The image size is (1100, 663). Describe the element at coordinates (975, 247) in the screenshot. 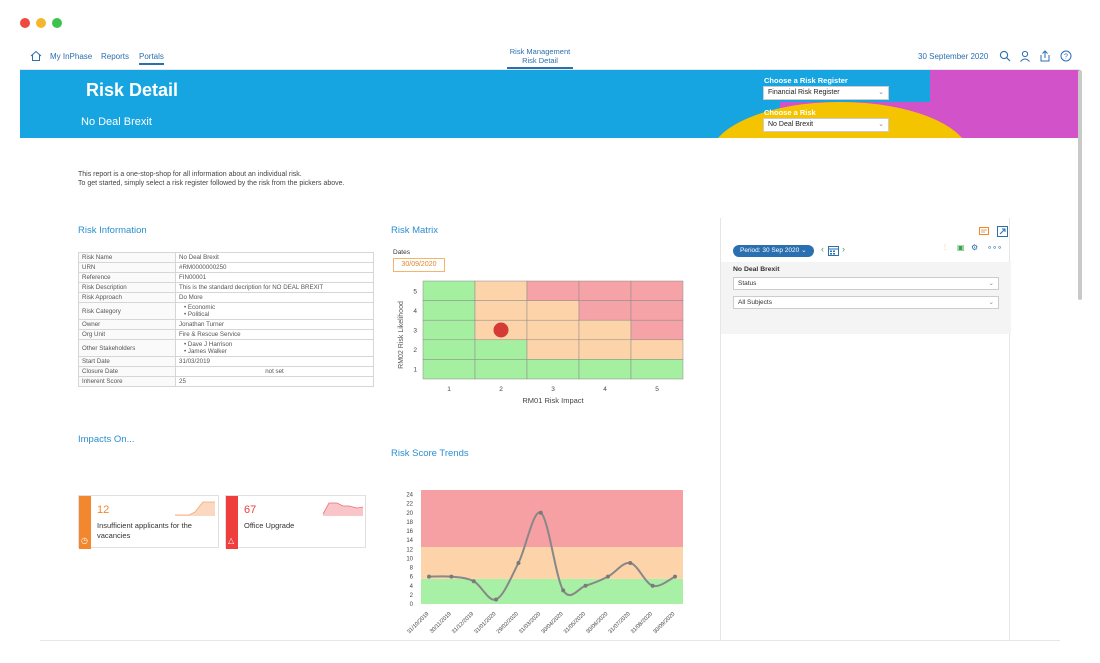

I see `settings-icon: ⚙` at that location.